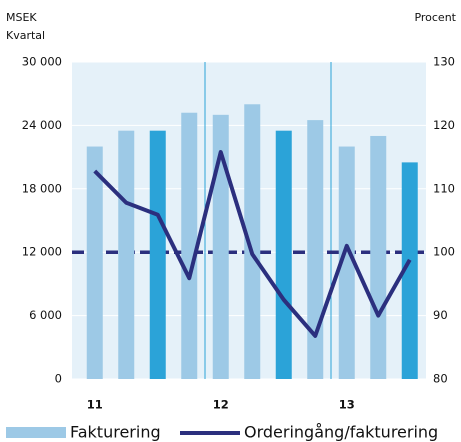 The height and width of the screenshot is (442, 461). I want to click on x-tick-label: 11, so click(95, 405).